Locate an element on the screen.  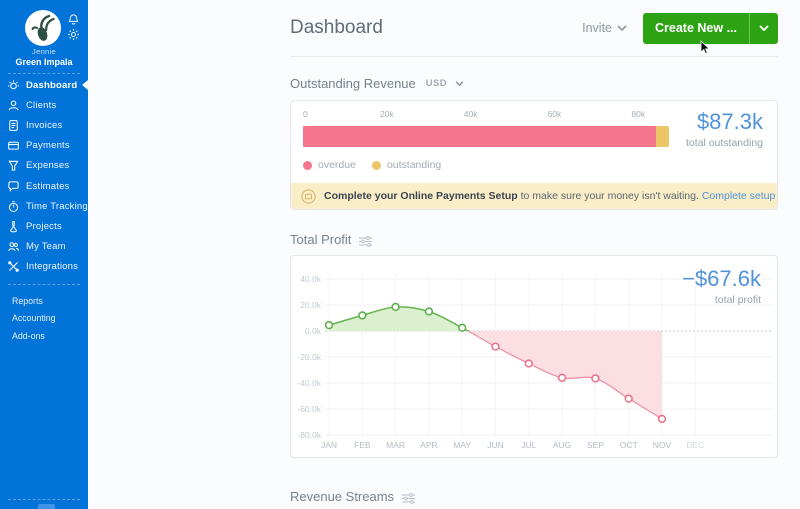
sidebar-item-accounting: Accounting is located at coordinates (44, 319).